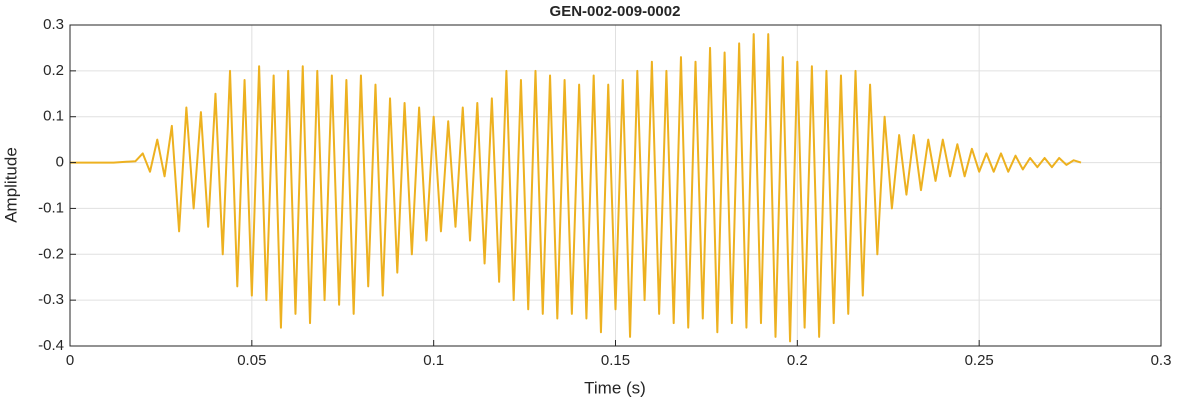 Image resolution: width=1177 pixels, height=404 pixels. What do you see at coordinates (615, 360) in the screenshot?
I see `x-tick-label: 0.15` at bounding box center [615, 360].